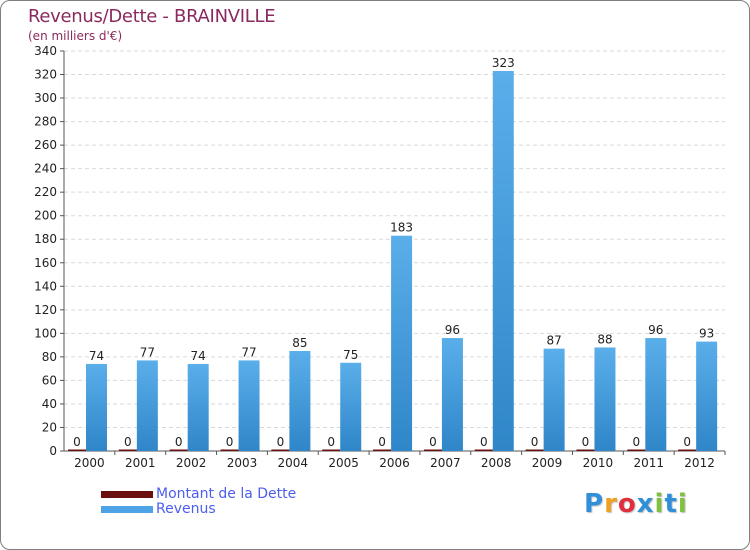  Describe the element at coordinates (547, 463) in the screenshot. I see `x-tick-label: 2009` at that location.